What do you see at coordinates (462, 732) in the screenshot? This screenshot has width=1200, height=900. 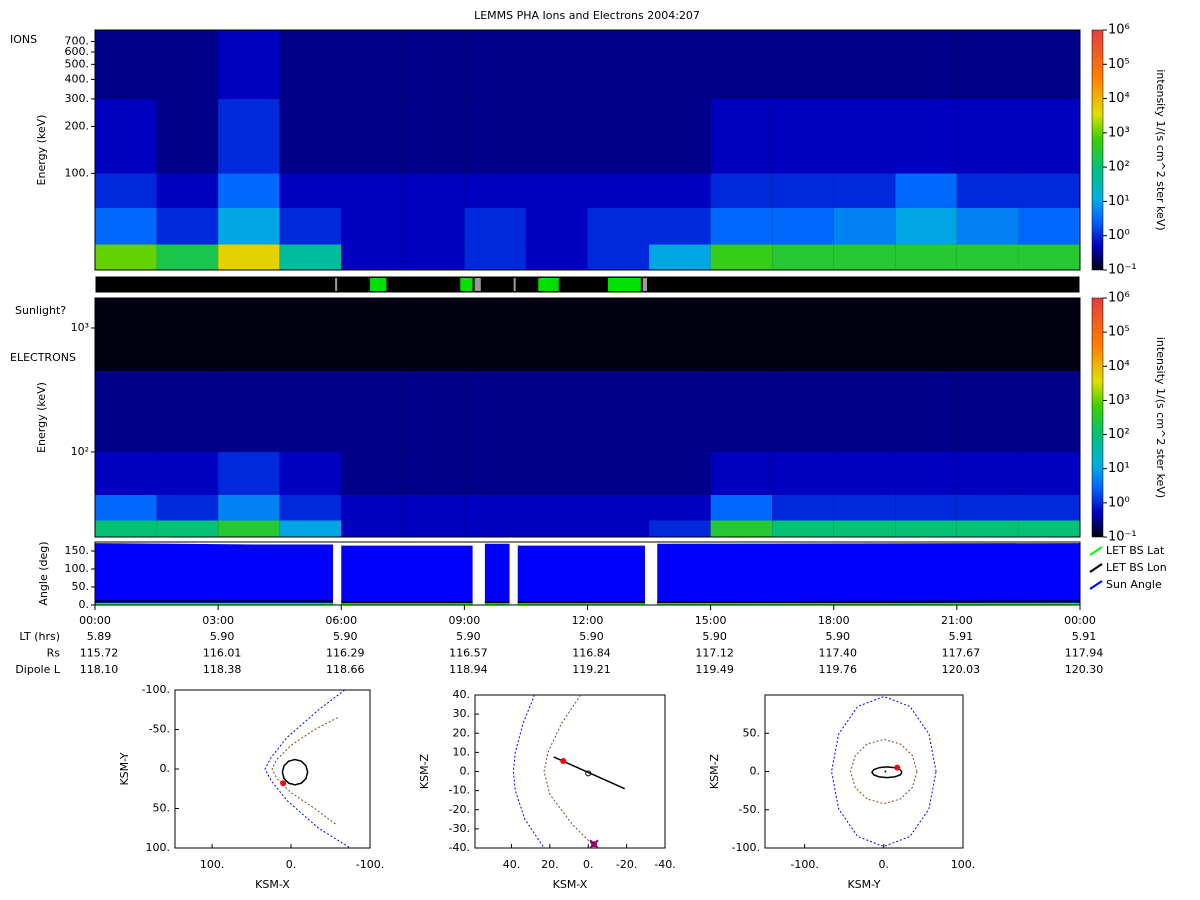 I see `y-tick-label: 20.` at bounding box center [462, 732].